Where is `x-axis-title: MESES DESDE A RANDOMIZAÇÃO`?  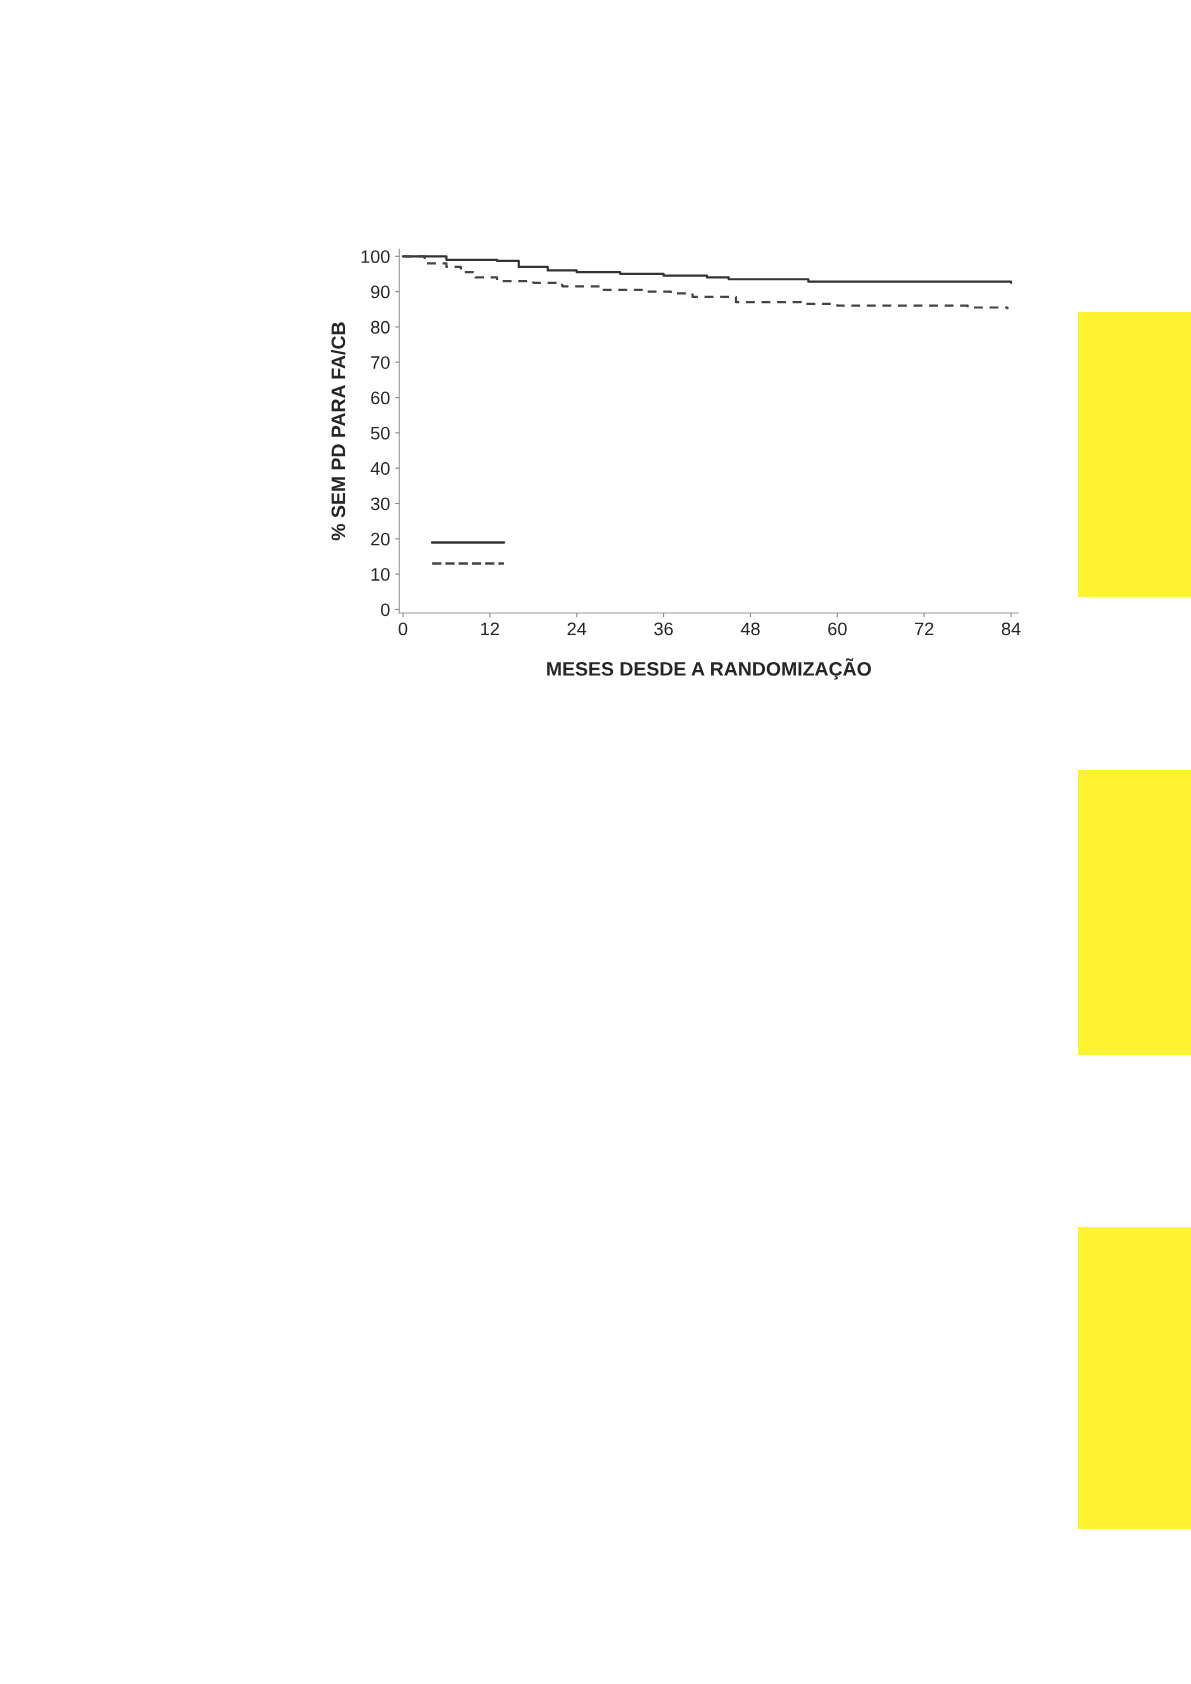 x-axis-title: MESES DESDE A RANDOMIZAÇÃO is located at coordinates (709, 669).